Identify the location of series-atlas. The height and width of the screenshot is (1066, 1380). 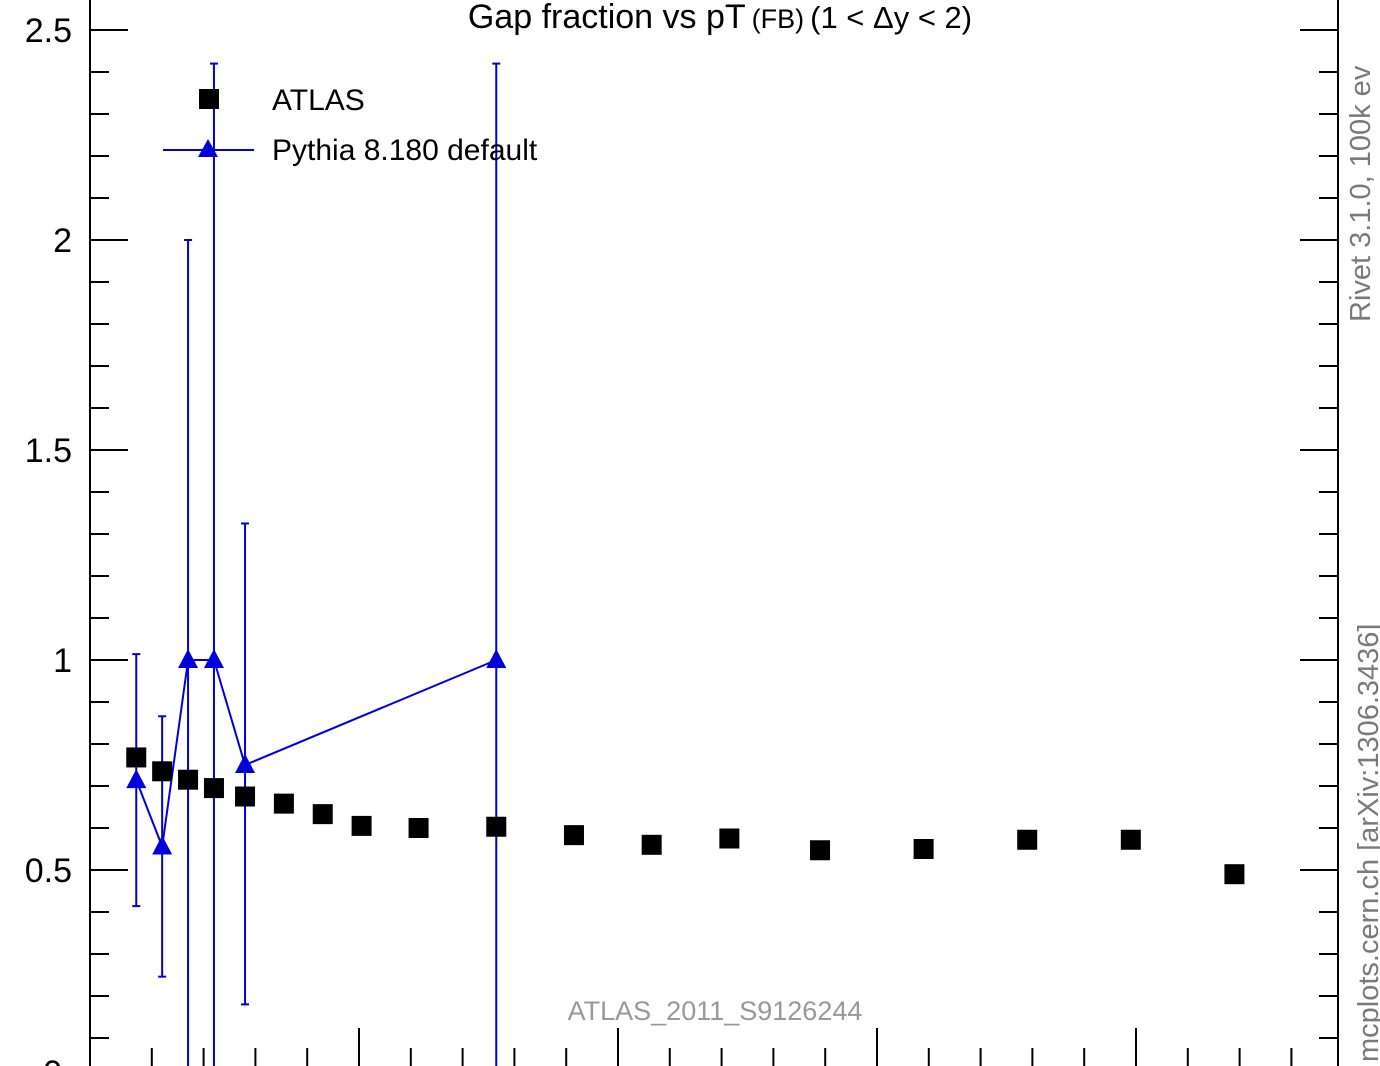
(685, 816).